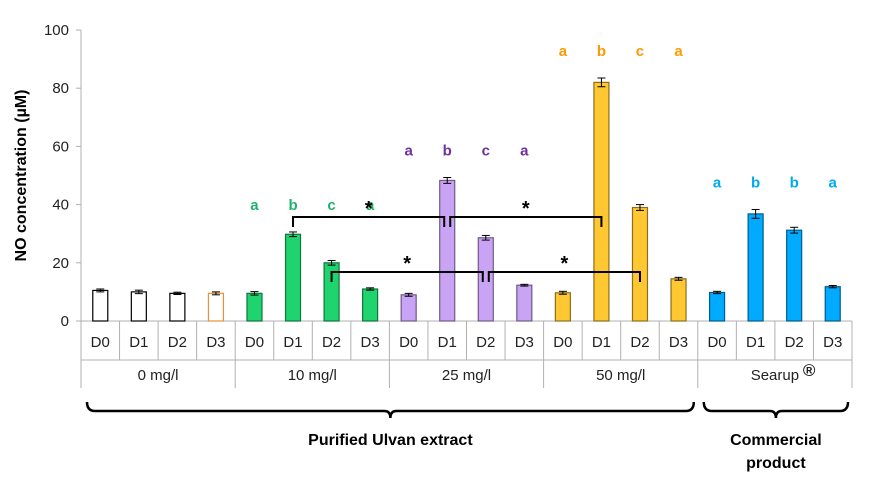 The image size is (871, 498). What do you see at coordinates (809, 370) in the screenshot?
I see `registered-mark: ®` at bounding box center [809, 370].